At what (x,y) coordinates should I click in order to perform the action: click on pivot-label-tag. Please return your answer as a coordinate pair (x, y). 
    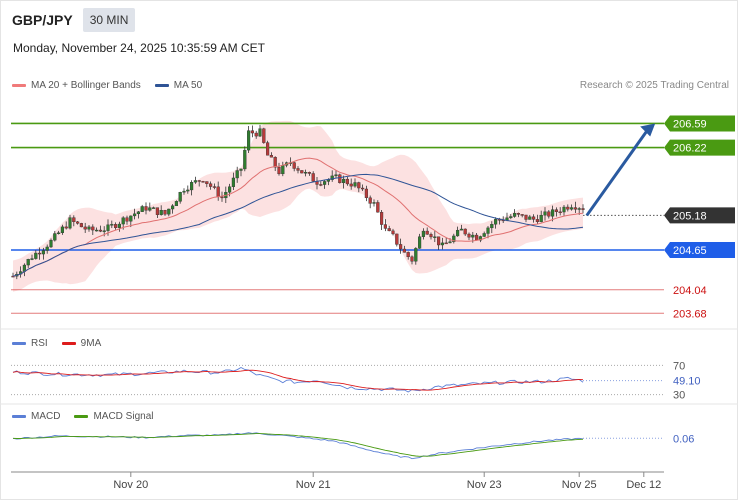
    Looking at the image, I should click on (699, 250).